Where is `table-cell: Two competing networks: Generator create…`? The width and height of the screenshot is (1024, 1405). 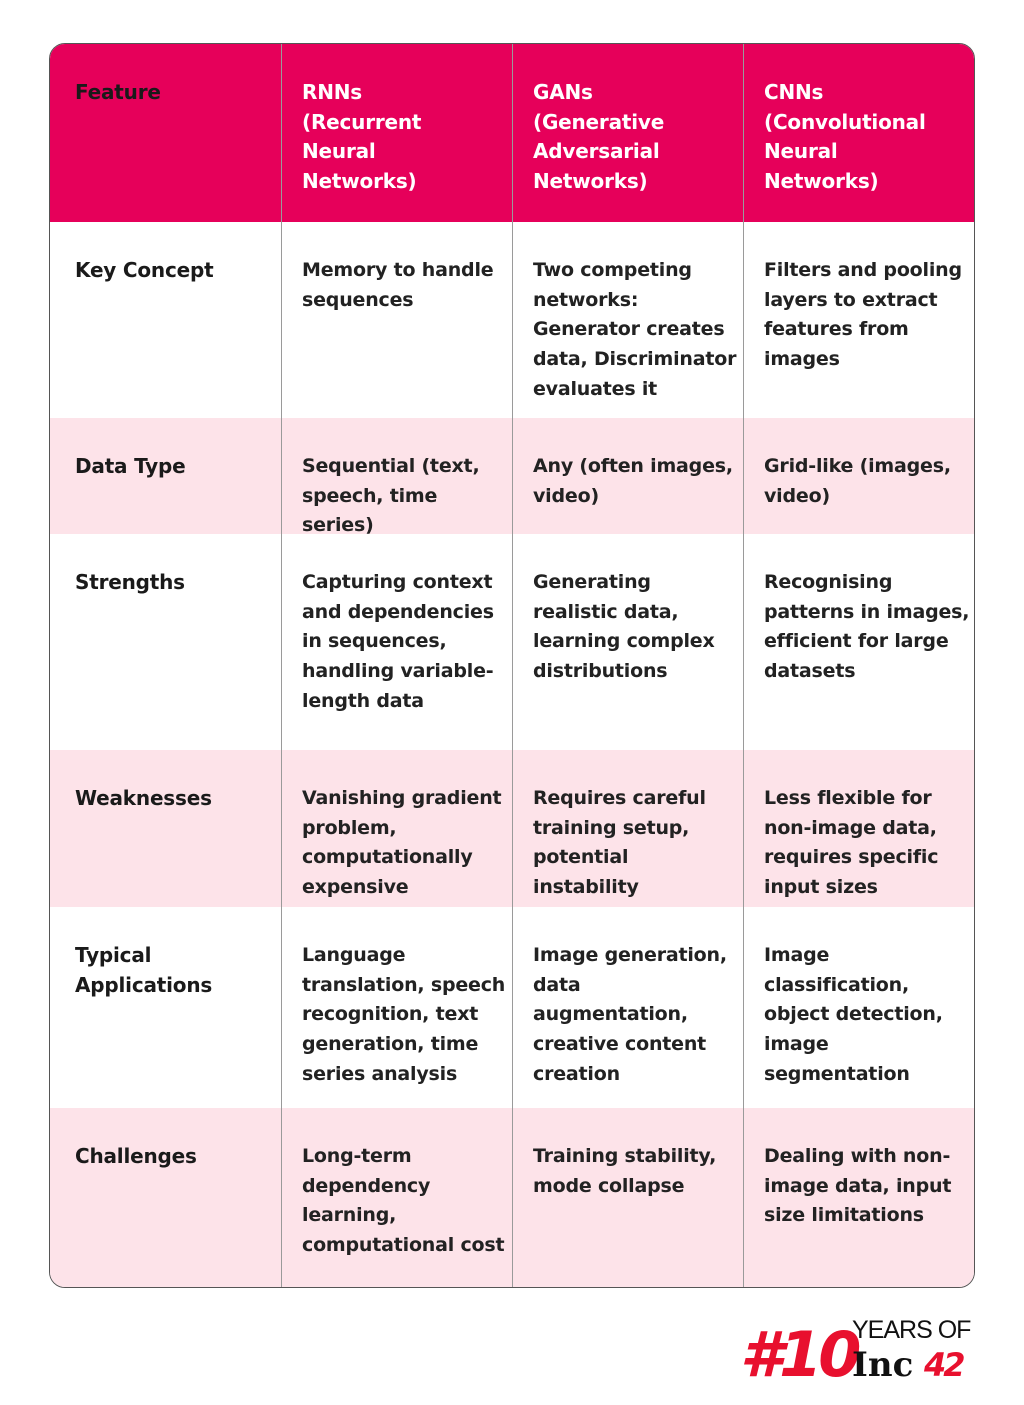
table-cell: Two competing networks: Generator create… is located at coordinates (627, 320).